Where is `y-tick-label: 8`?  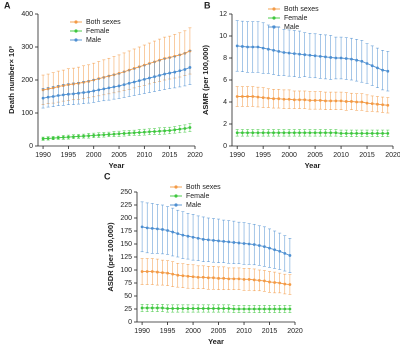
y-tick-label: 8 is located at coordinates (225, 58).